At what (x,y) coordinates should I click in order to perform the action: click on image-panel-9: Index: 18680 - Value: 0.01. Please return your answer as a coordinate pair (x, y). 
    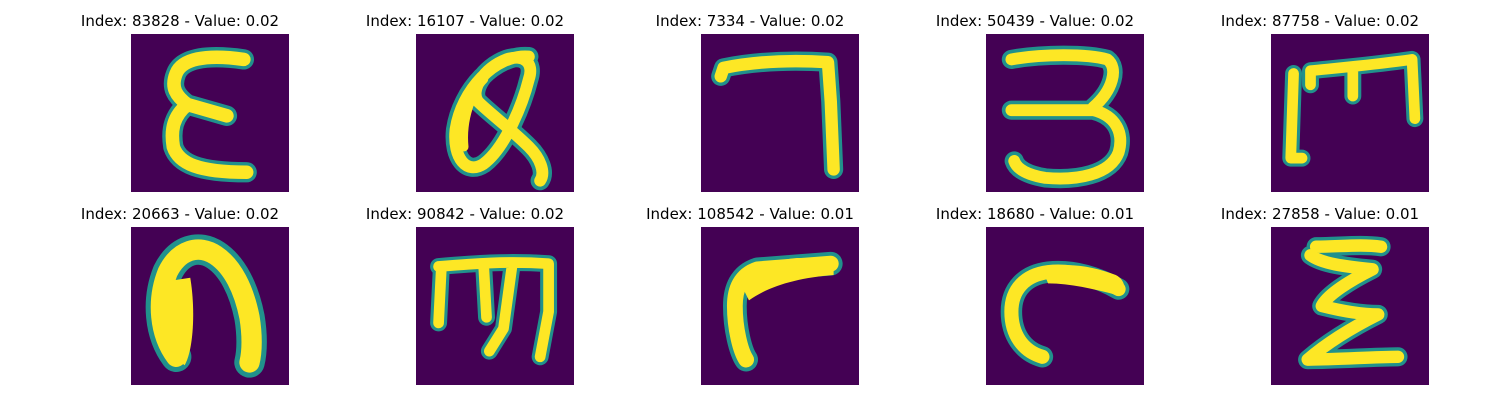
    Looking at the image, I should click on (1035, 289).